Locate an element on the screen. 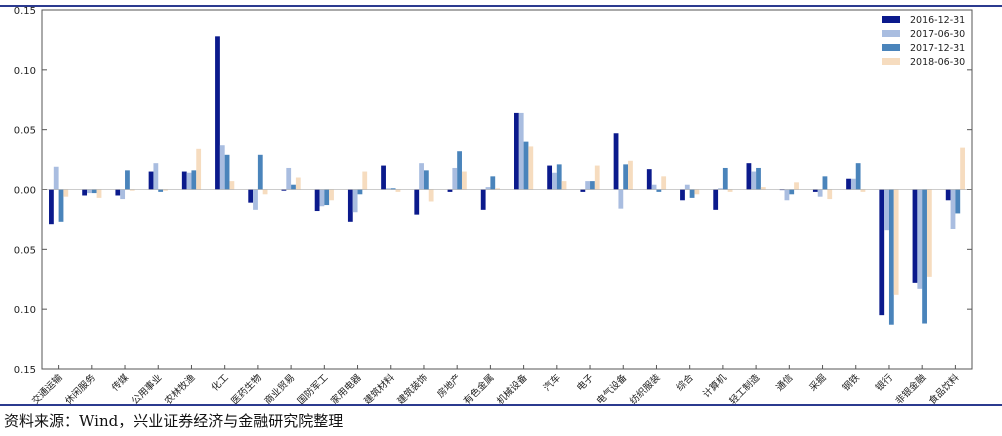 This screenshot has width=1002, height=436. x-tick-label: 电气设备 is located at coordinates (612, 389).